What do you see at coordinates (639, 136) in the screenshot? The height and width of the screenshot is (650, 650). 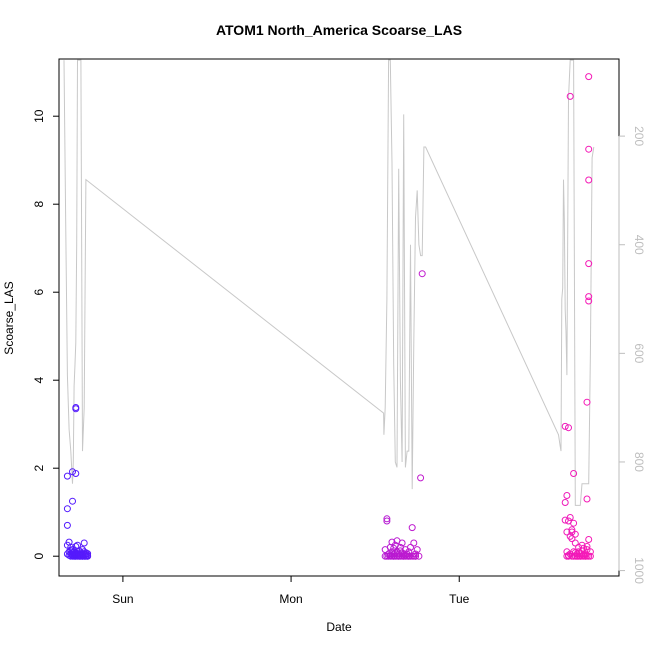 I see `y2-tick-label: 200` at bounding box center [639, 136].